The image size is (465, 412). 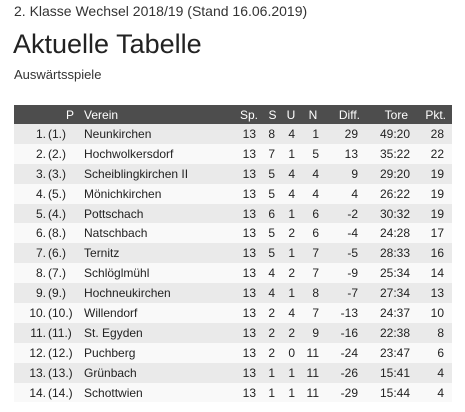 I want to click on cell-goal-diff: -2, so click(x=353, y=213).